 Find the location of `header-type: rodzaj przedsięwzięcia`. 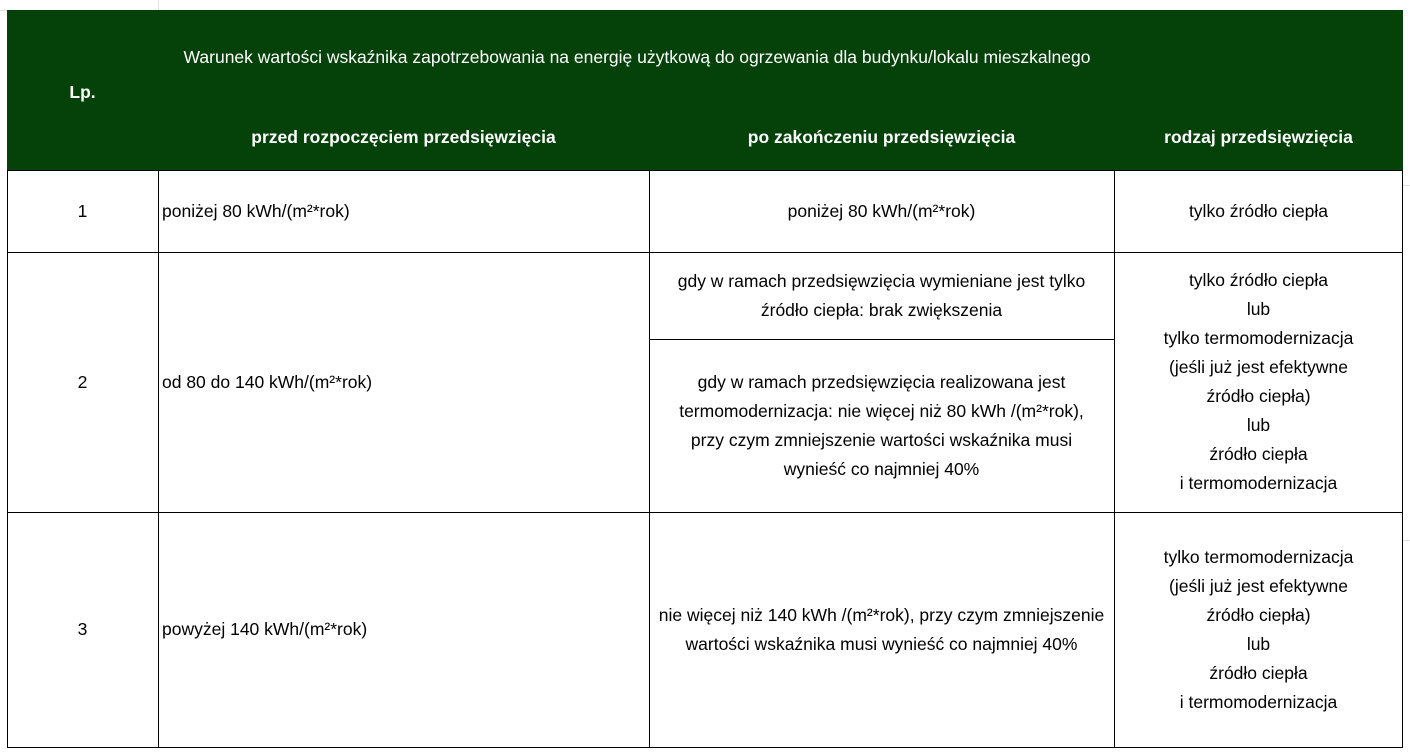

header-type: rodzaj przedsięwzięcia is located at coordinates (1258, 137).